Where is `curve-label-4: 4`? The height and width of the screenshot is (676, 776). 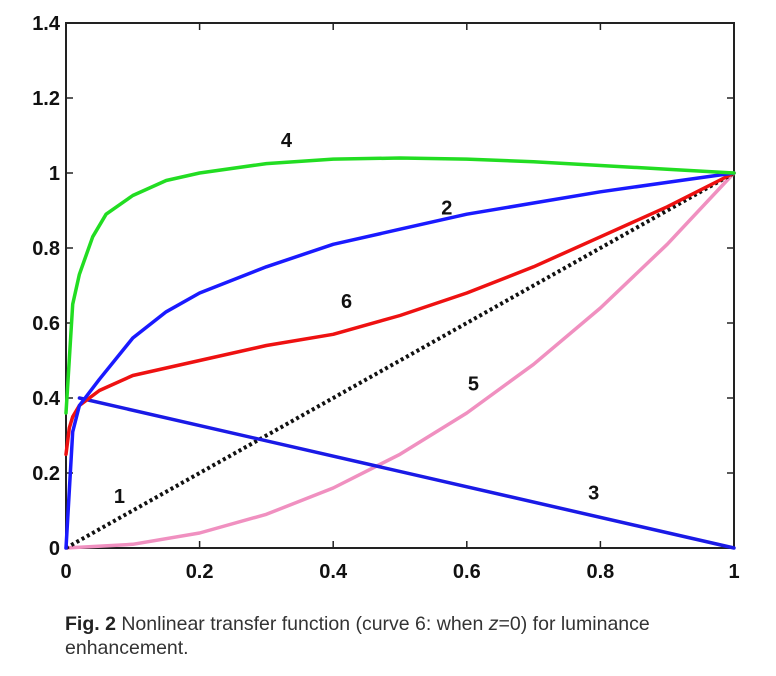
curve-label-4: 4 is located at coordinates (287, 141).